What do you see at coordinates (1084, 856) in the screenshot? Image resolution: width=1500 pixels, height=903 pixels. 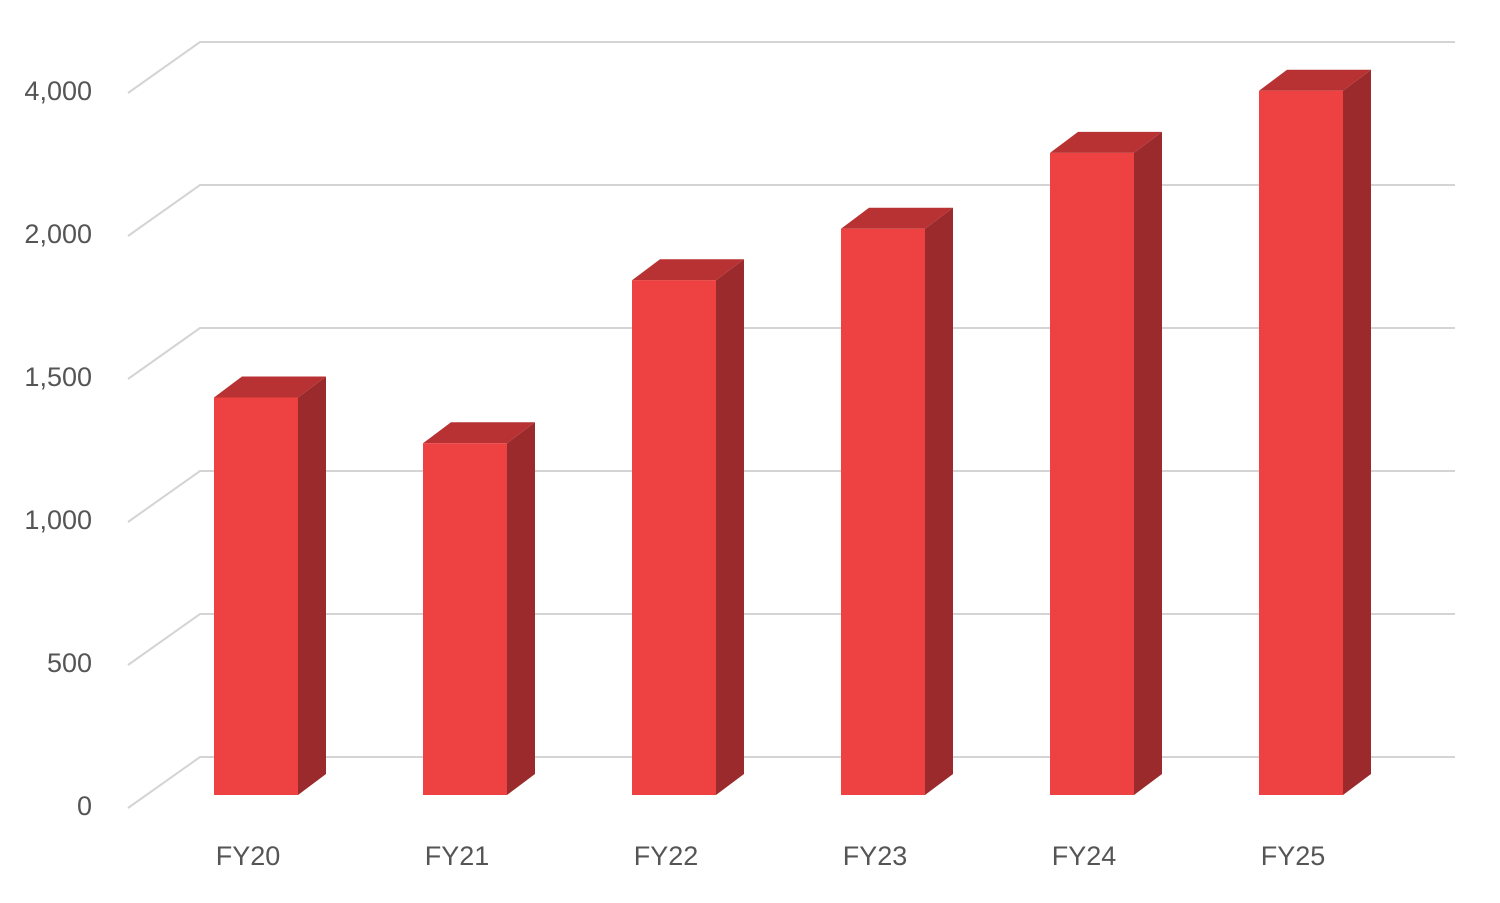 I see `x-tick-label: FY24` at bounding box center [1084, 856].